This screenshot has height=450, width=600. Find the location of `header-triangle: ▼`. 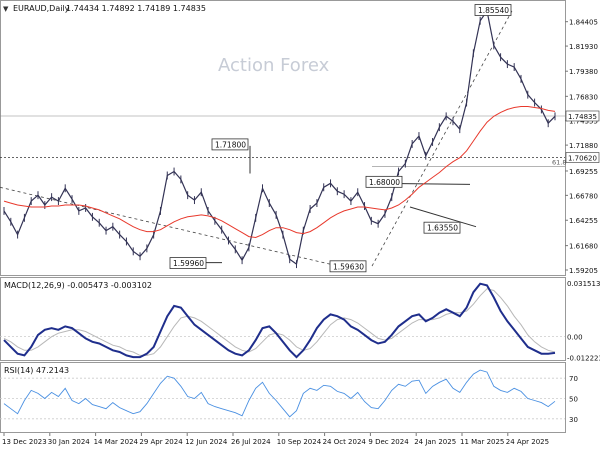

header-triangle: ▼ is located at coordinates (6, 9).